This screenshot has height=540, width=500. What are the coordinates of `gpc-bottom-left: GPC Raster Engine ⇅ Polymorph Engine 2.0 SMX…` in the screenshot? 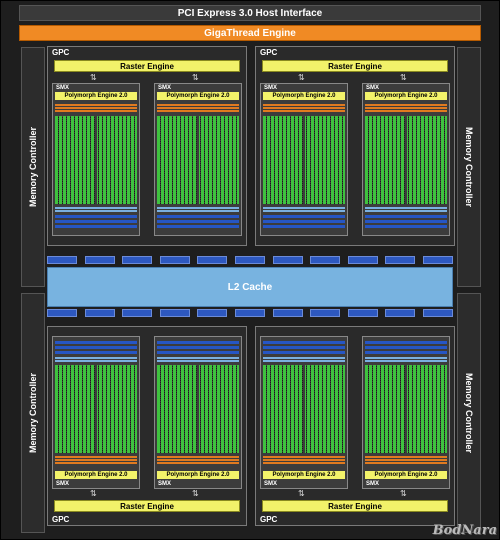 It's located at (147, 426).